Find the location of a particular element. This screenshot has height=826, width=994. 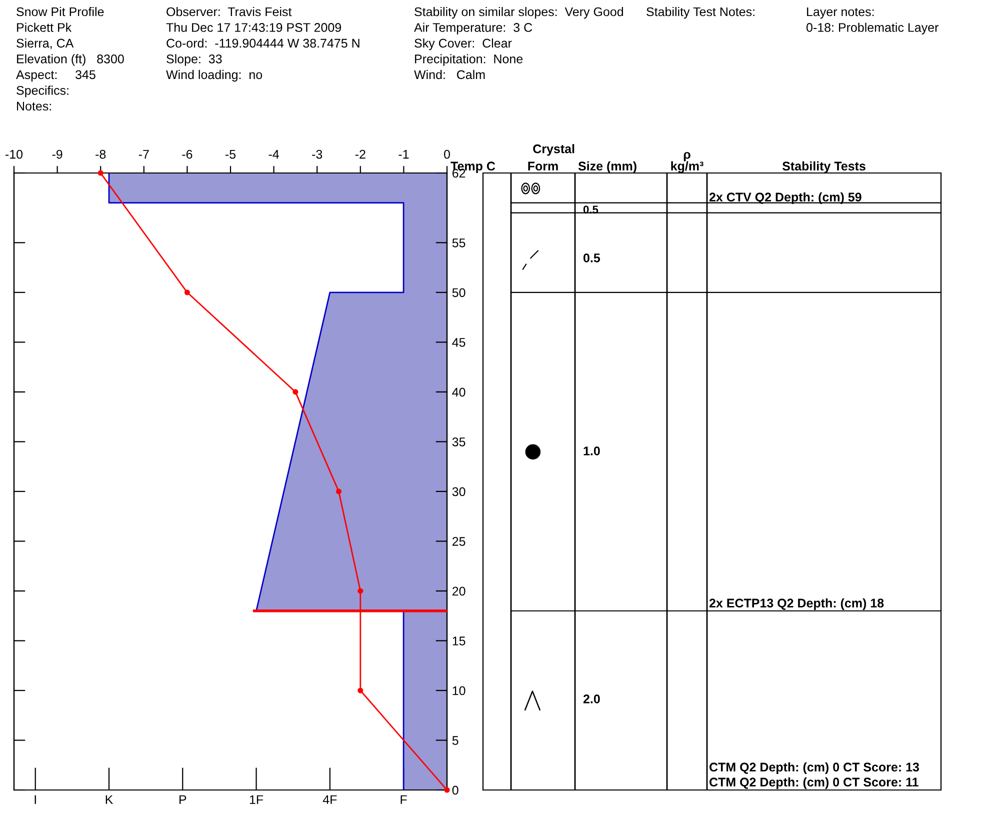

category-label: ρ kg/m³ is located at coordinates (687, 162).